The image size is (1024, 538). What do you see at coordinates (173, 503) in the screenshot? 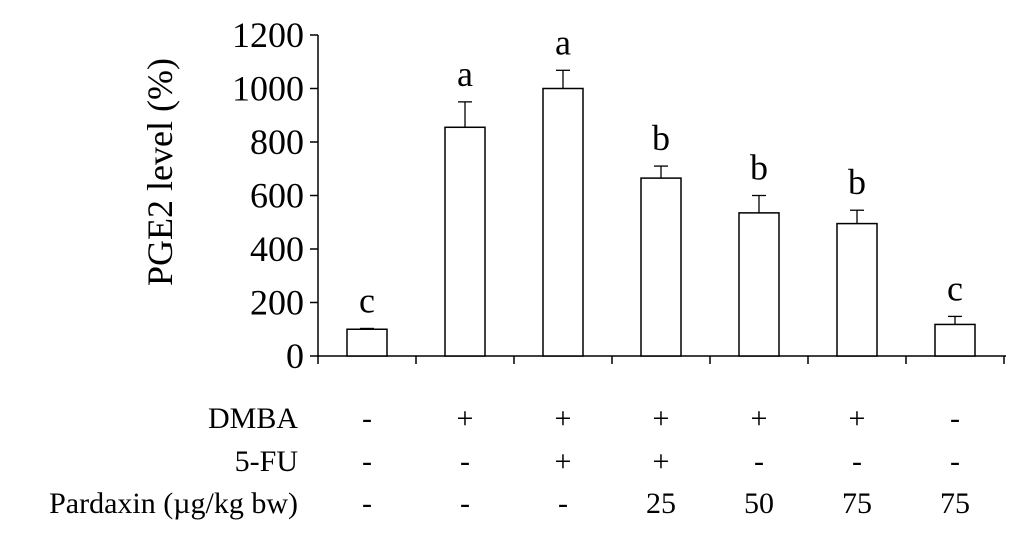
I see `treatment-row-label: Pardaxin (µg/kg bw)` at bounding box center [173, 503].